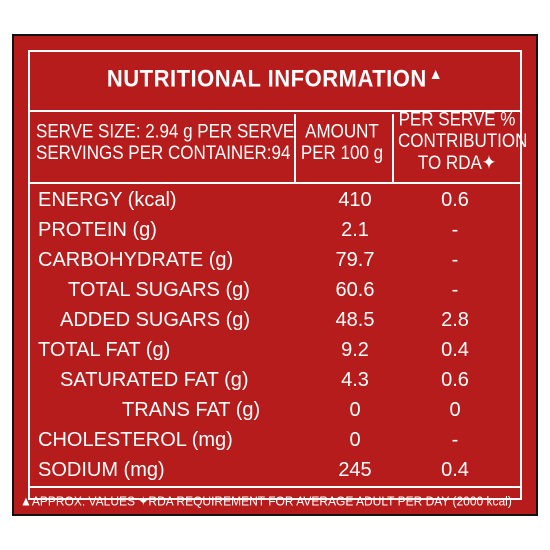 The height and width of the screenshot is (550, 550). Describe the element at coordinates (342, 152) in the screenshot. I see `amount-header-line: PER 100 g` at that location.